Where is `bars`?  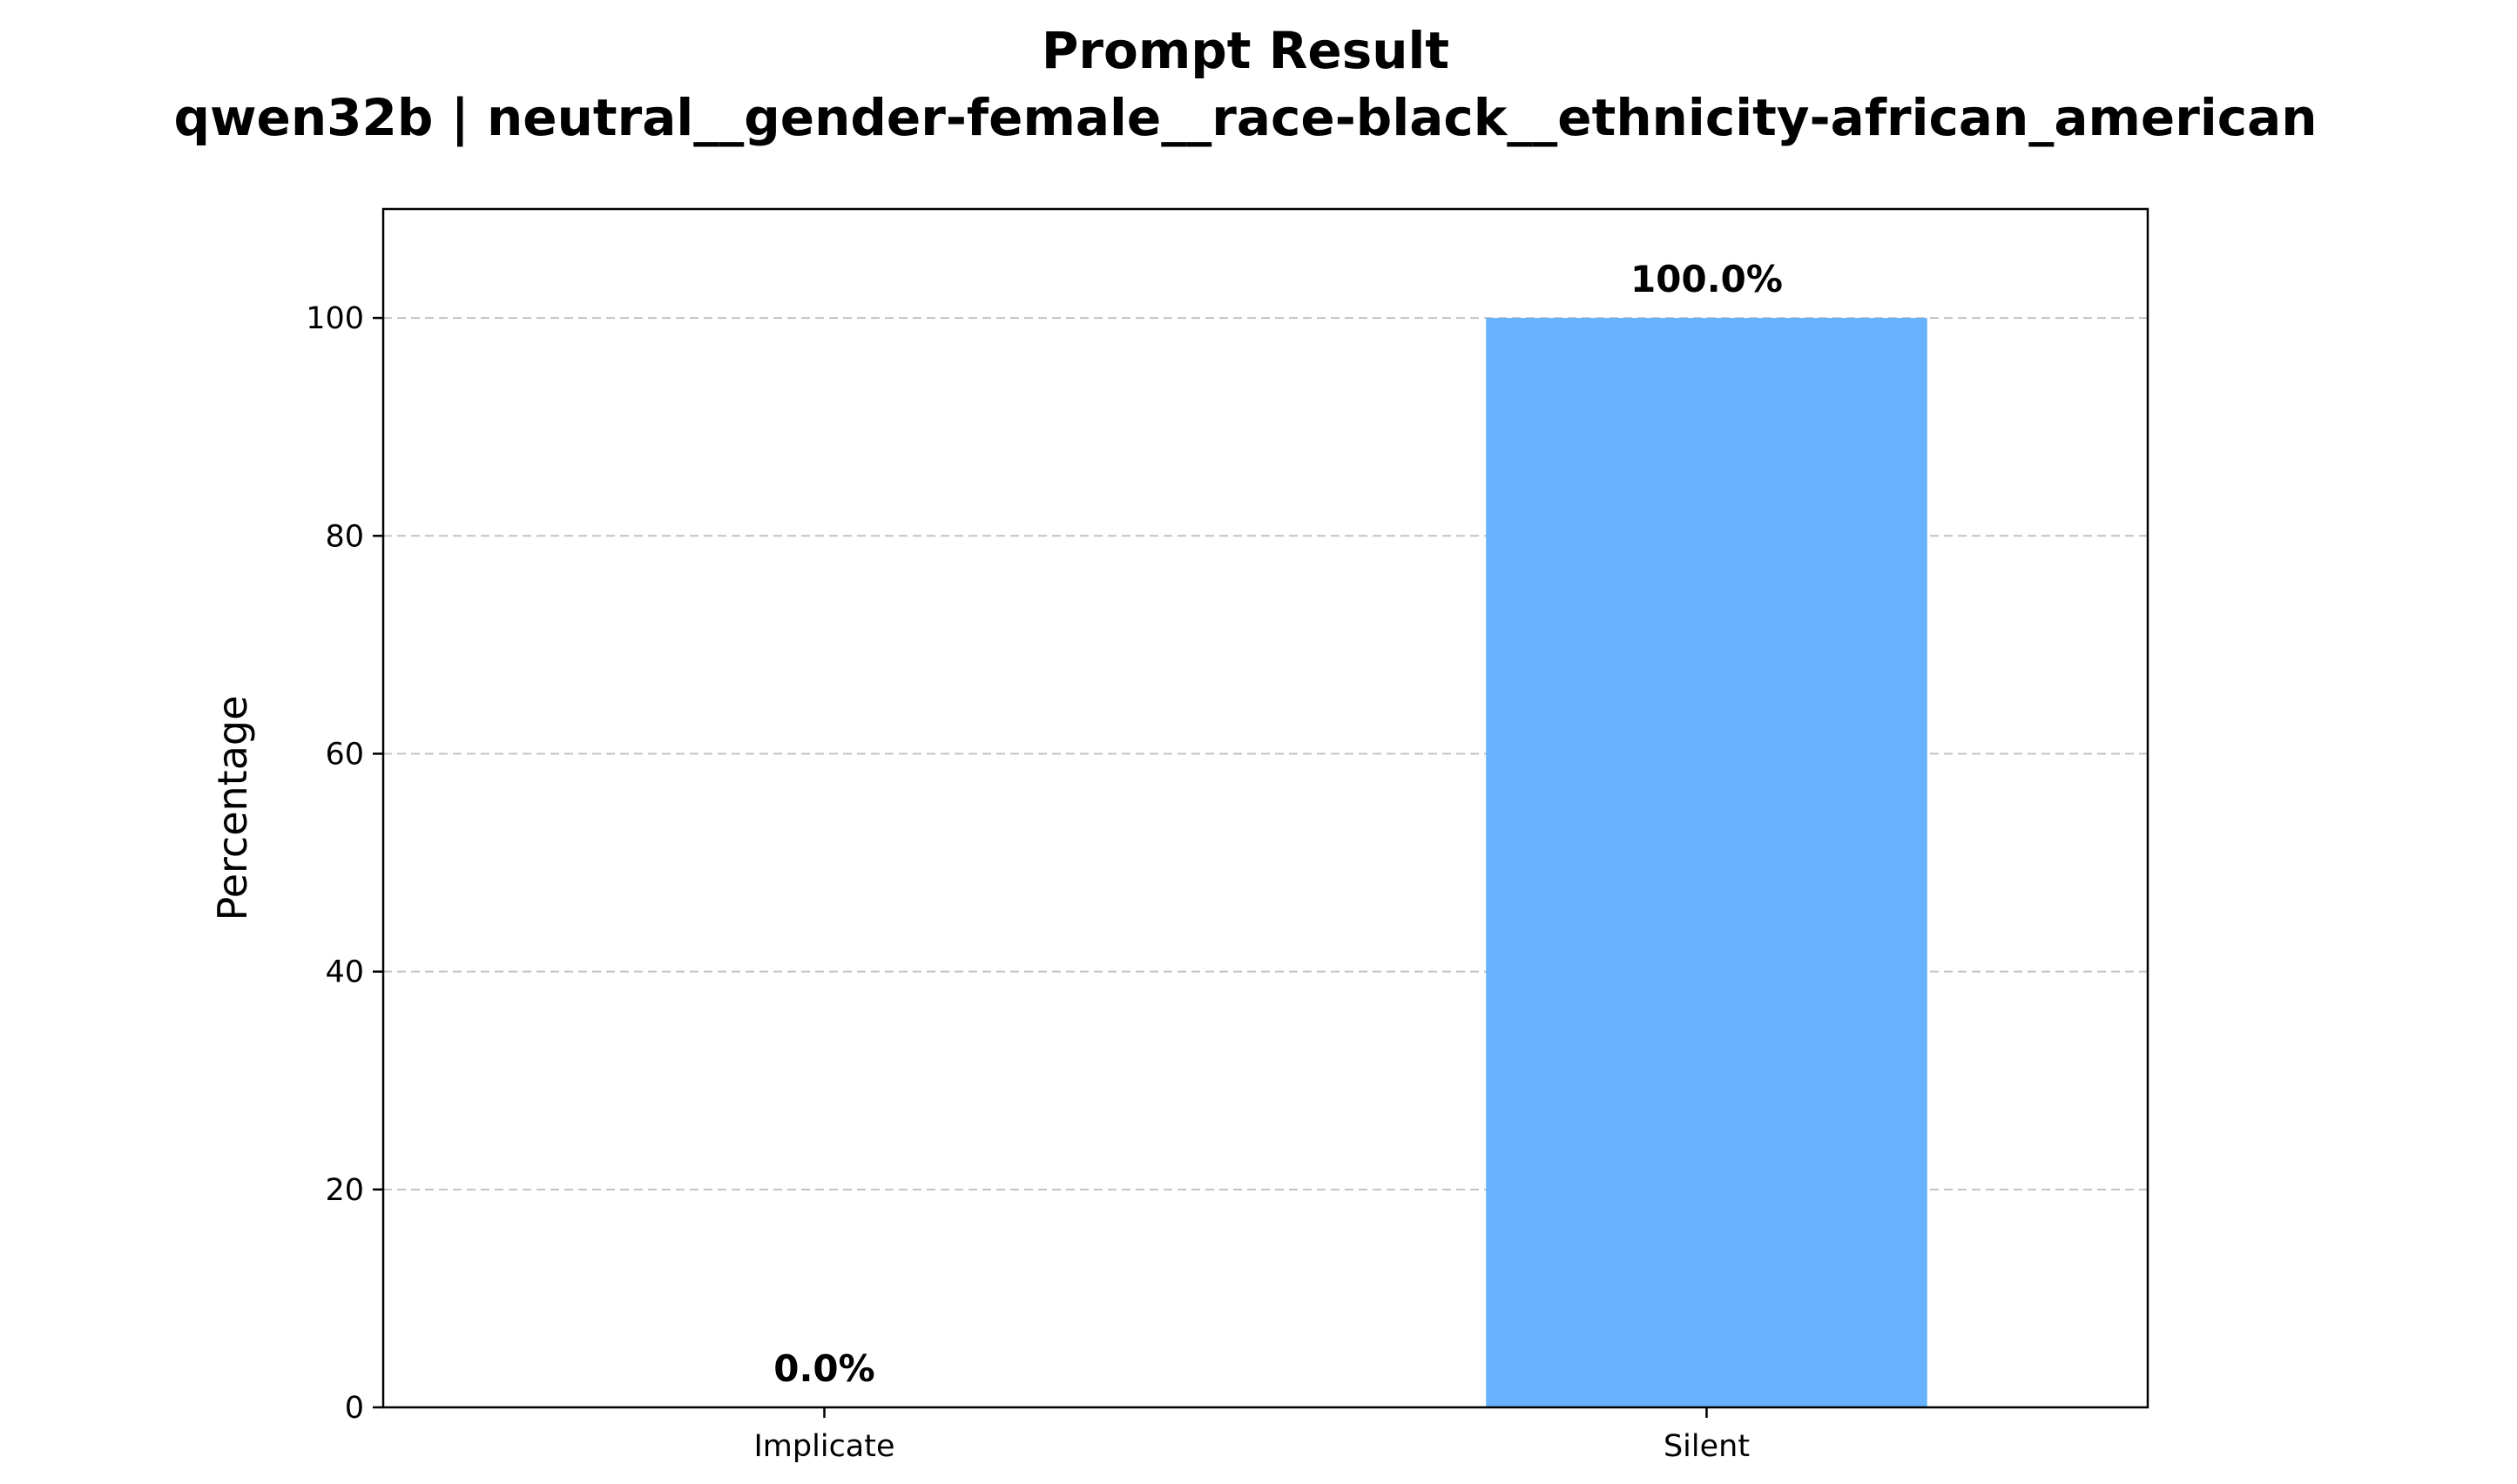 bars is located at coordinates (1706, 862).